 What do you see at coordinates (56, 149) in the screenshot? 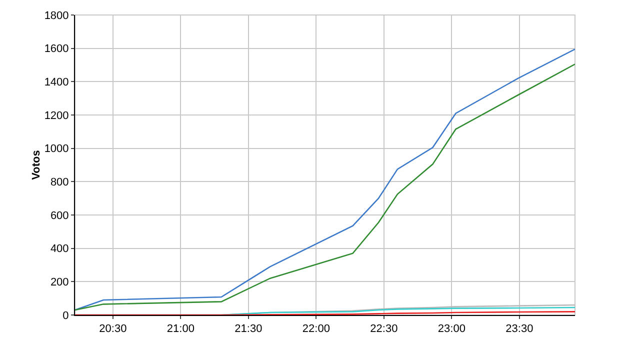
I see `y-tick-label: 1000` at bounding box center [56, 149].